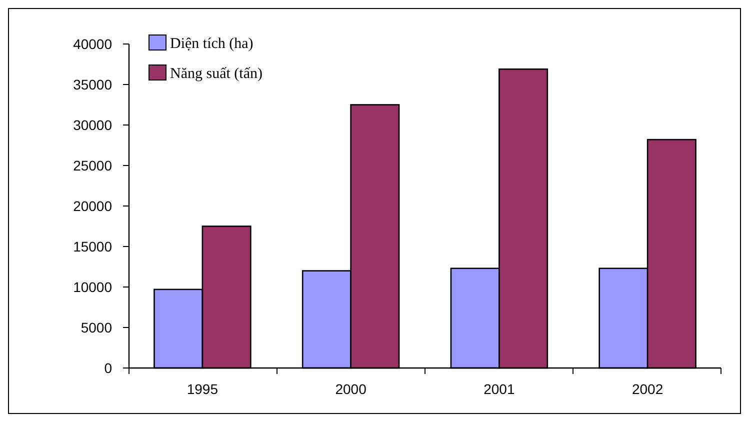 The image size is (749, 422). I want to click on x-tick-label: 2001, so click(499, 389).